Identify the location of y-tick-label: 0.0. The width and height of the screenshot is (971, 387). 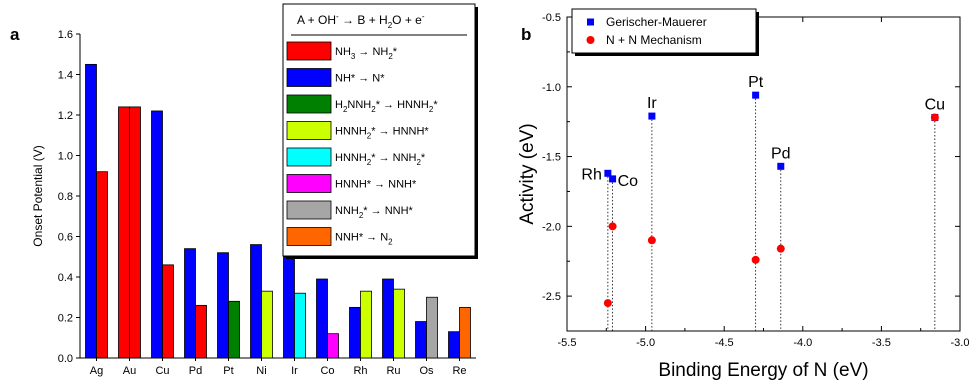
(65, 359).